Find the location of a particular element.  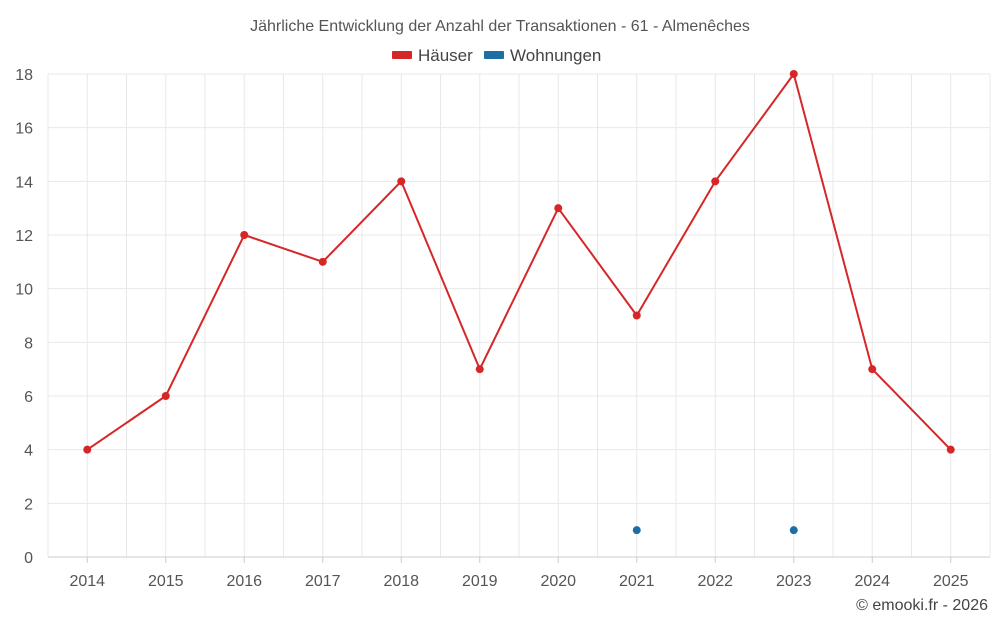

credit-text: © emooki.fr - 2026 is located at coordinates (922, 605).